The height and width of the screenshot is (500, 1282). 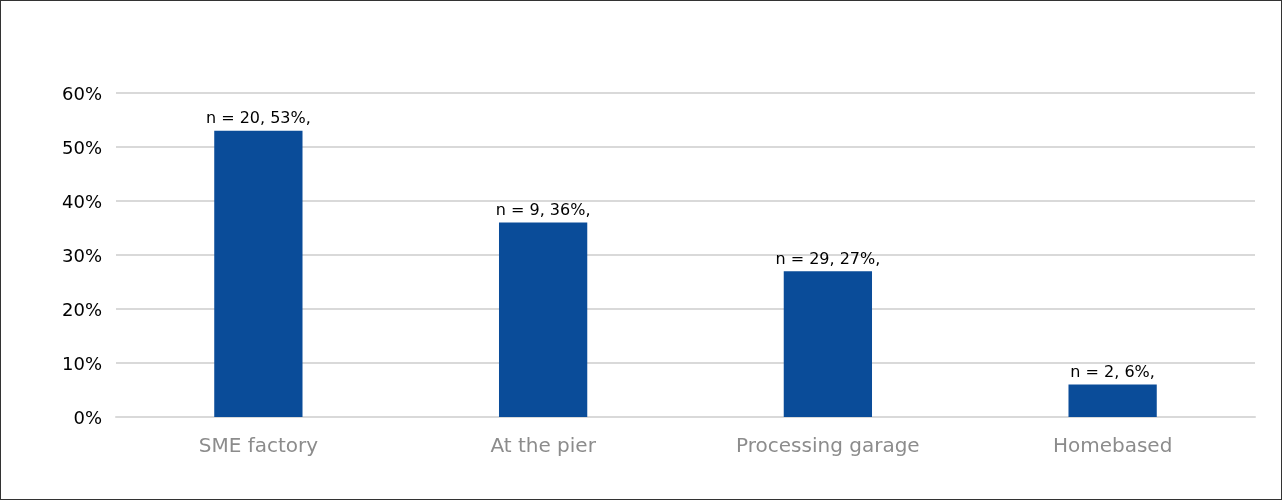 What do you see at coordinates (828, 258) in the screenshot?
I see `data-label: n = 29, 27%,` at bounding box center [828, 258].